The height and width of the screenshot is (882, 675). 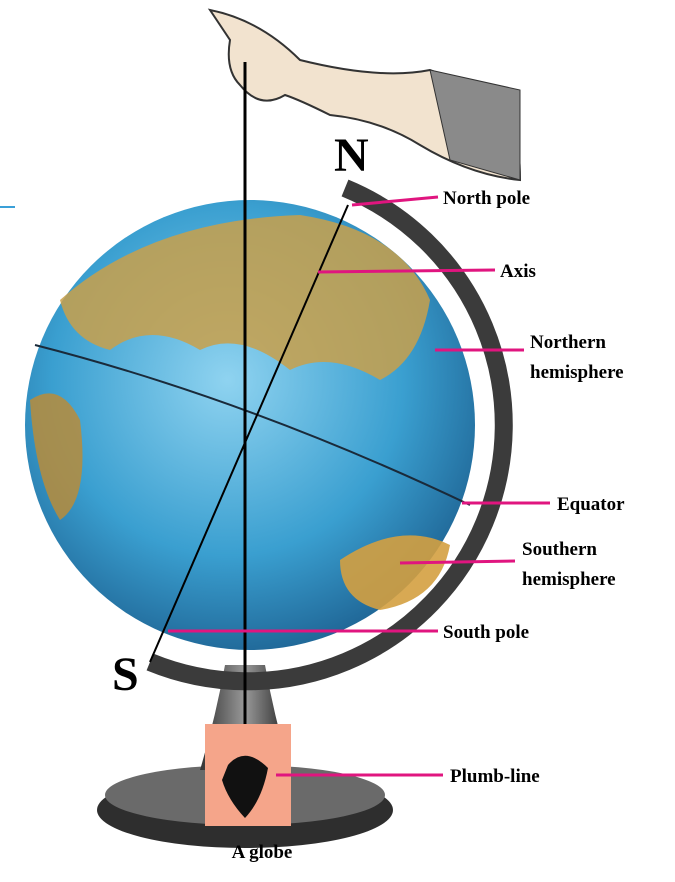 I want to click on sleeve, so click(x=475, y=125).